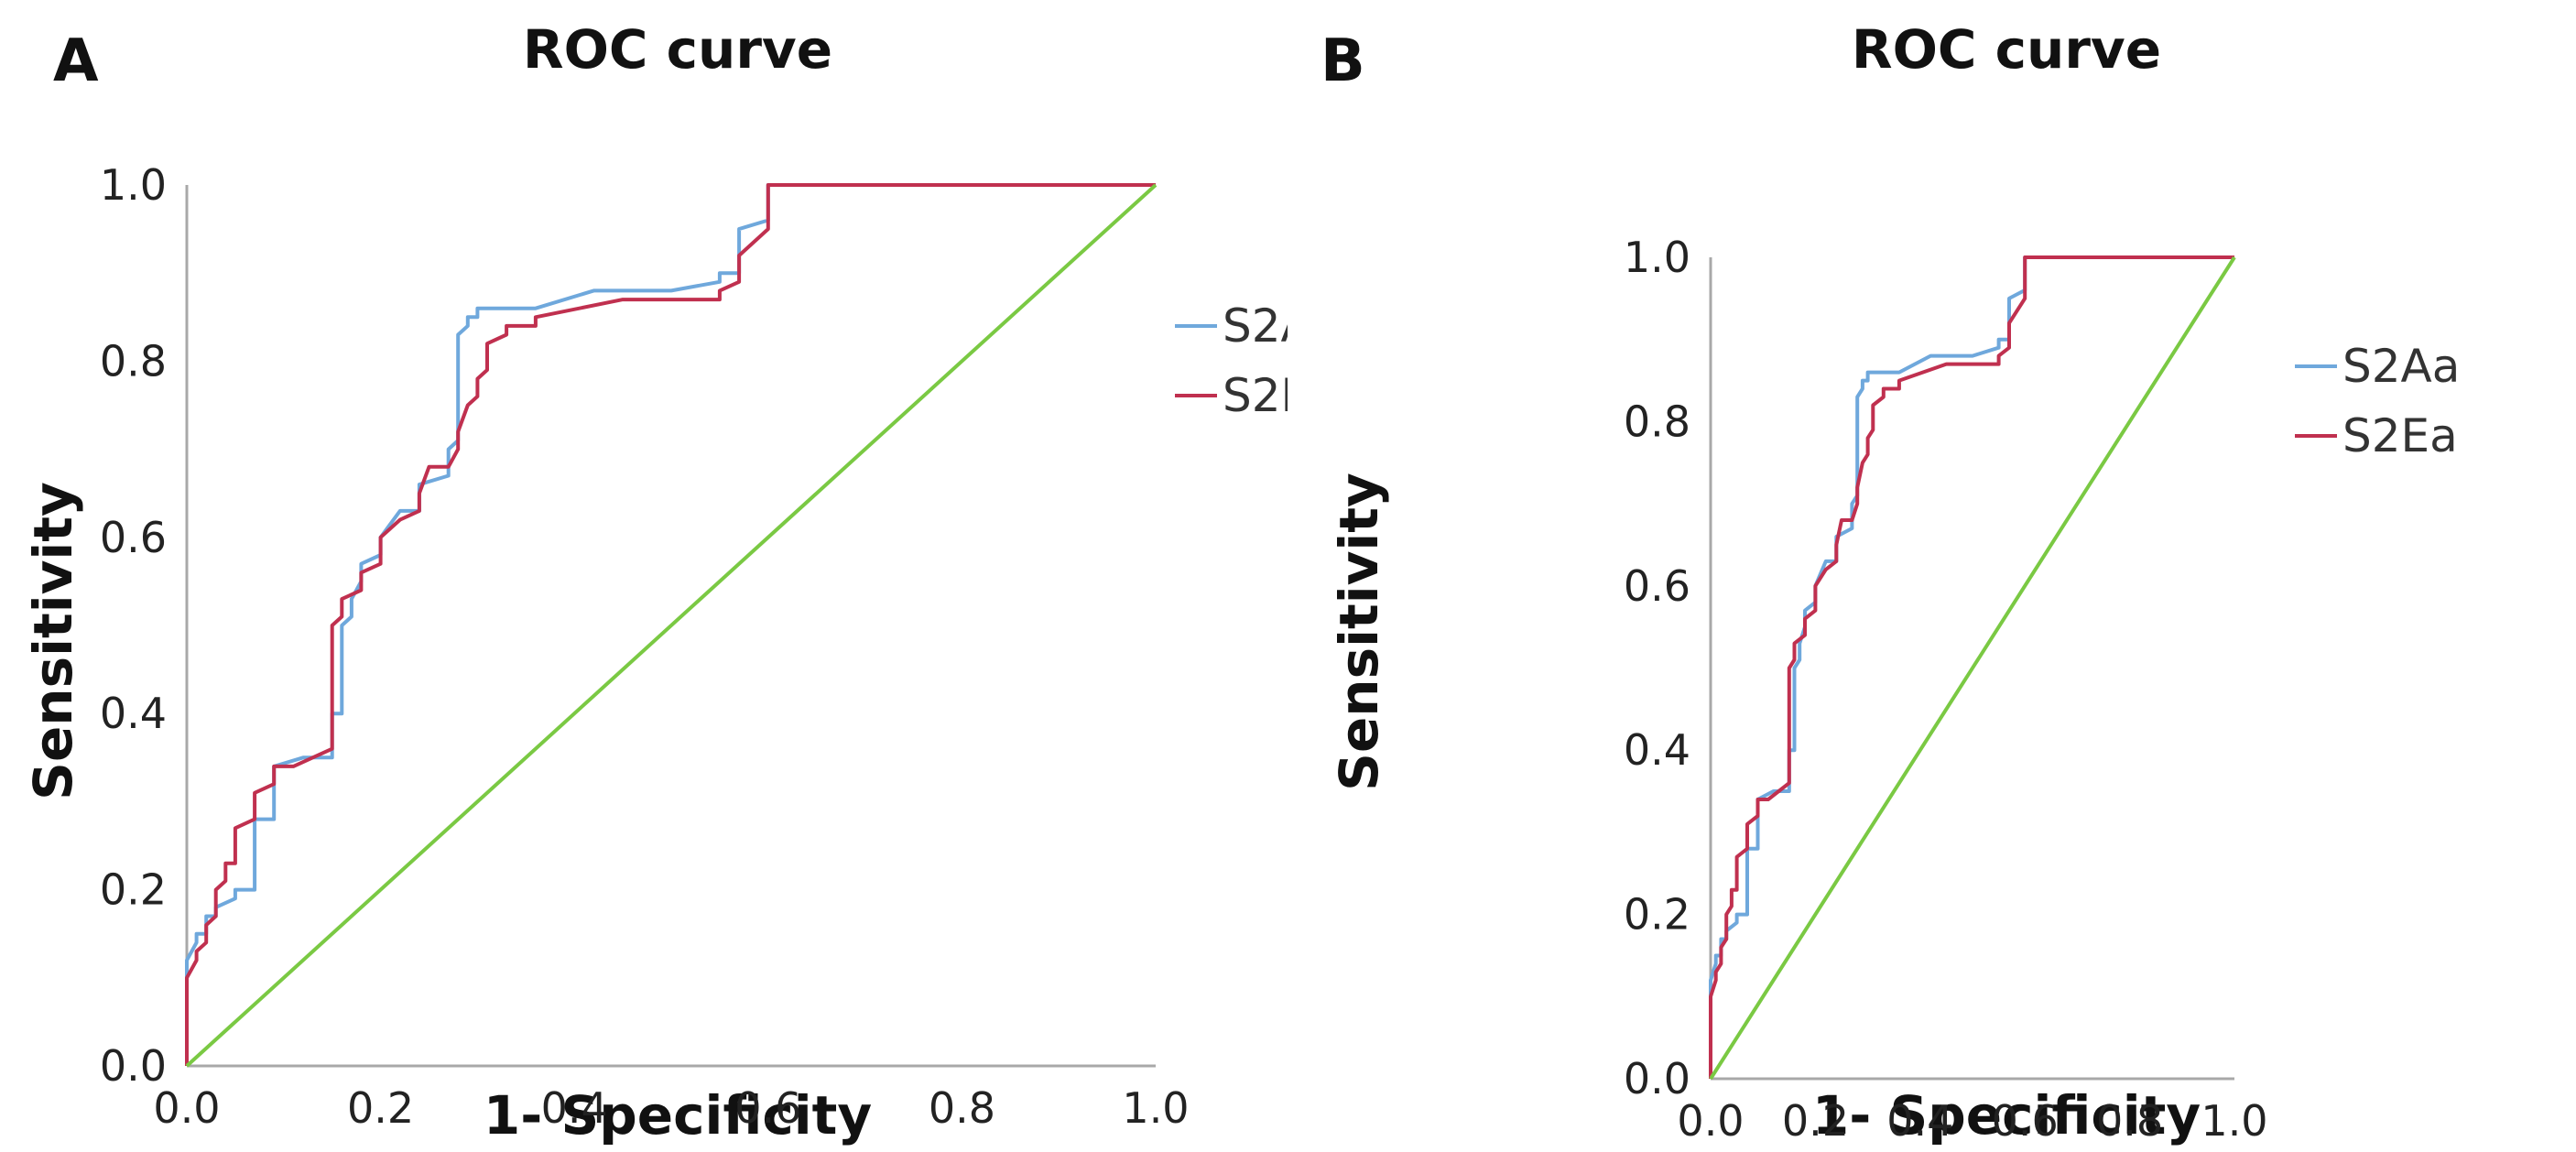 The width and height of the screenshot is (2576, 1152). I want to click on panel-label: A, so click(76, 61).